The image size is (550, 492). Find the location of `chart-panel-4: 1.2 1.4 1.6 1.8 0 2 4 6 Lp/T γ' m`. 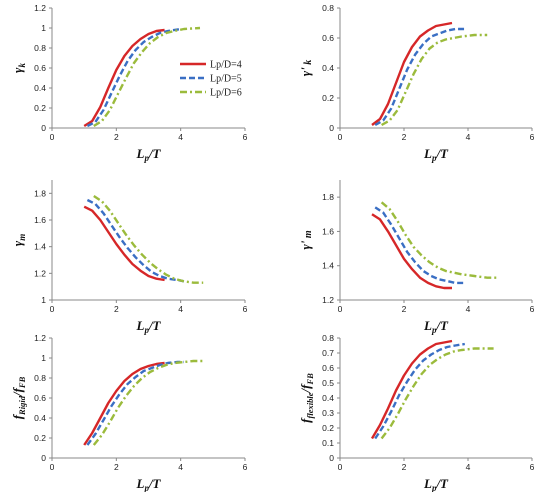

chart-panel-4: 1.2 1.4 1.6 1.8 0 2 4 6 Lp/T γ' m is located at coordinates (416, 257).